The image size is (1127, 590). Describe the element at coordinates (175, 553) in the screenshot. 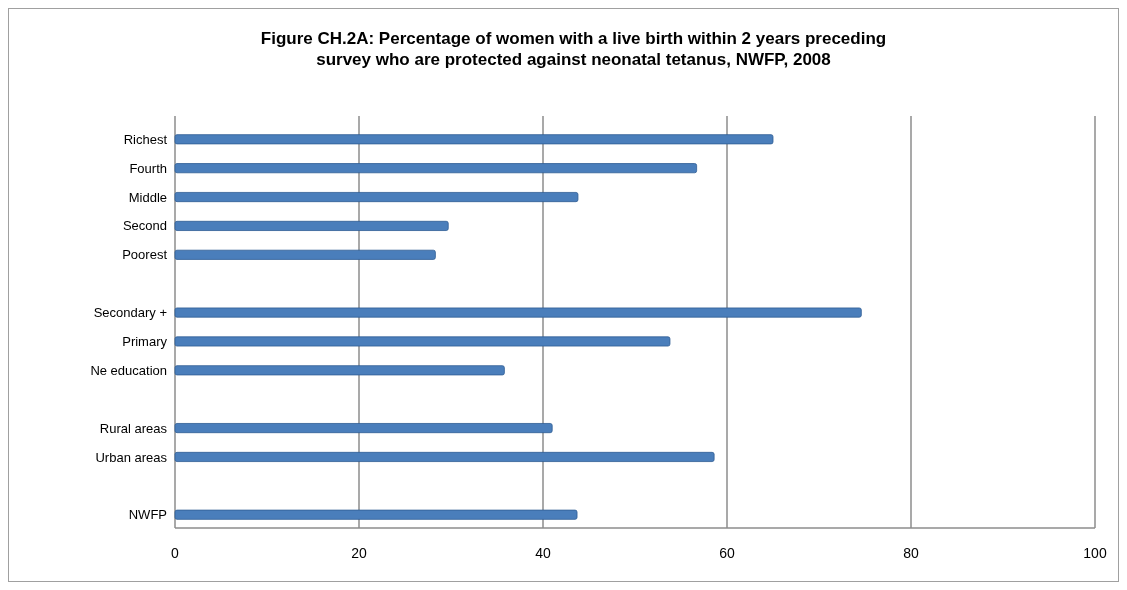

I see `x-tick-label: 0` at that location.